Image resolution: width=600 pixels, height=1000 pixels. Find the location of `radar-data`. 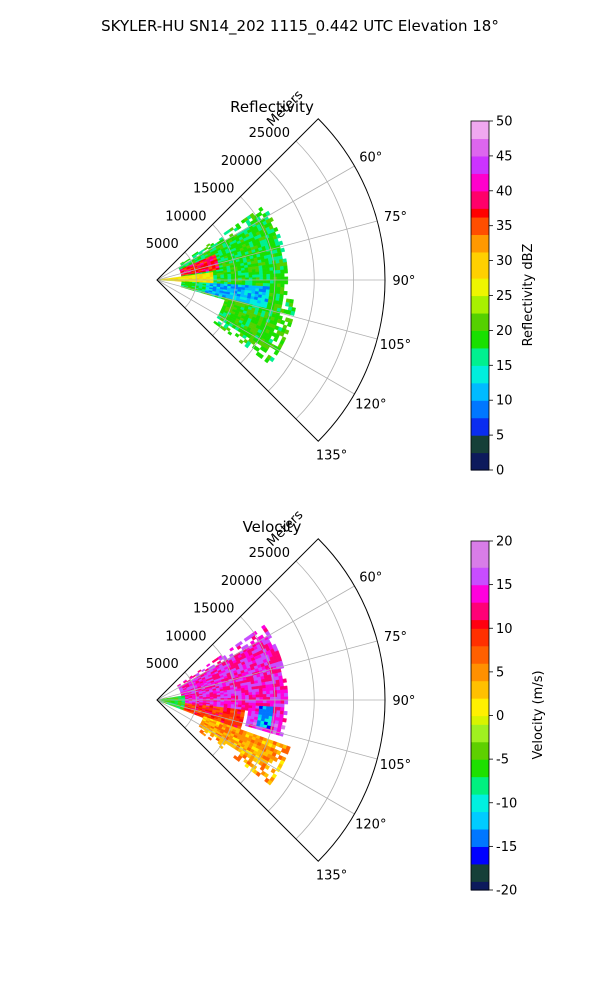

radar-data is located at coordinates (226, 285).